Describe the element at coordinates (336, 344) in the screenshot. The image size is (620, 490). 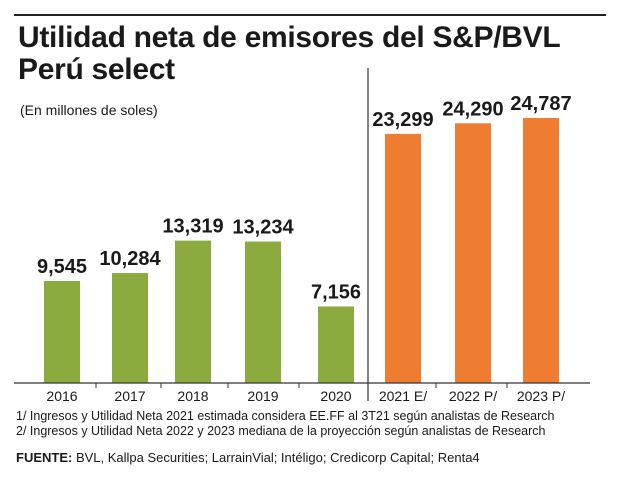
I see `bar-2020` at that location.